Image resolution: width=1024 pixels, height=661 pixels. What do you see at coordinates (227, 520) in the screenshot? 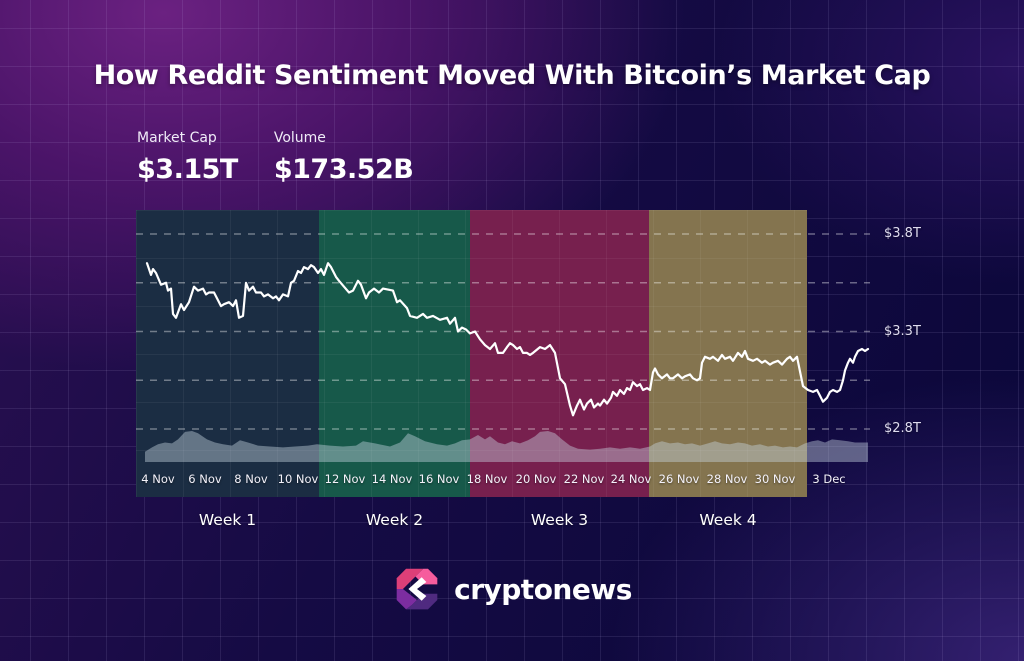
I see `week-label-1: Week 1` at bounding box center [227, 520].